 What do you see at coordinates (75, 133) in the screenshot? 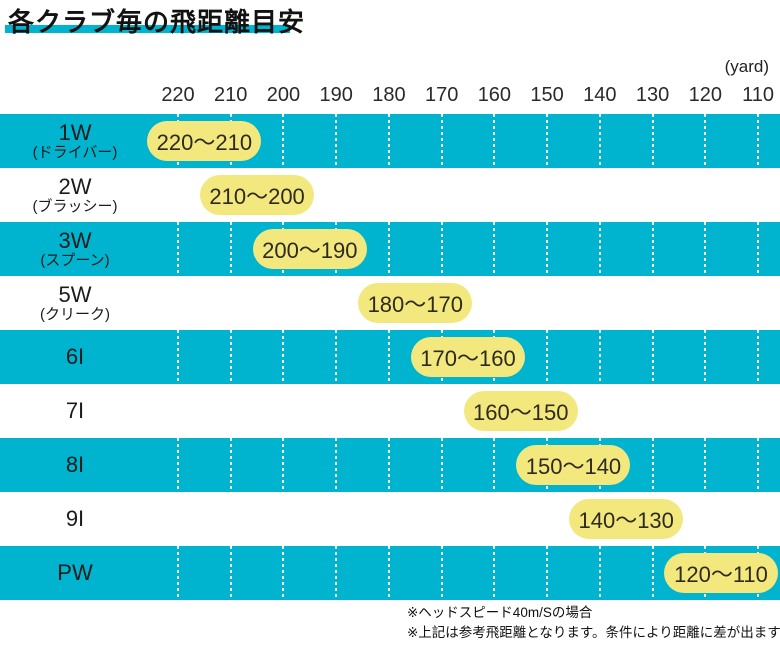
I see `club-name: 1W` at bounding box center [75, 133].